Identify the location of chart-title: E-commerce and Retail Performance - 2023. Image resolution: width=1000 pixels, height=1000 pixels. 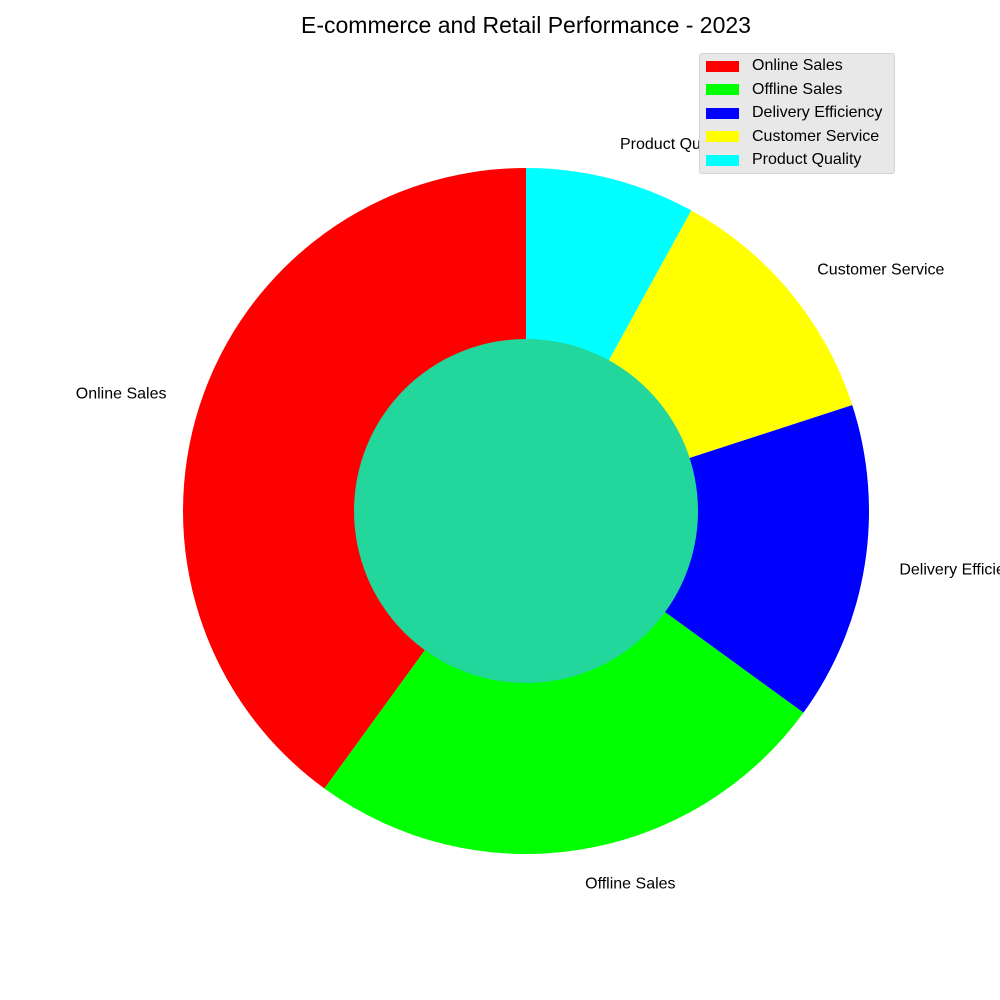
(526, 25).